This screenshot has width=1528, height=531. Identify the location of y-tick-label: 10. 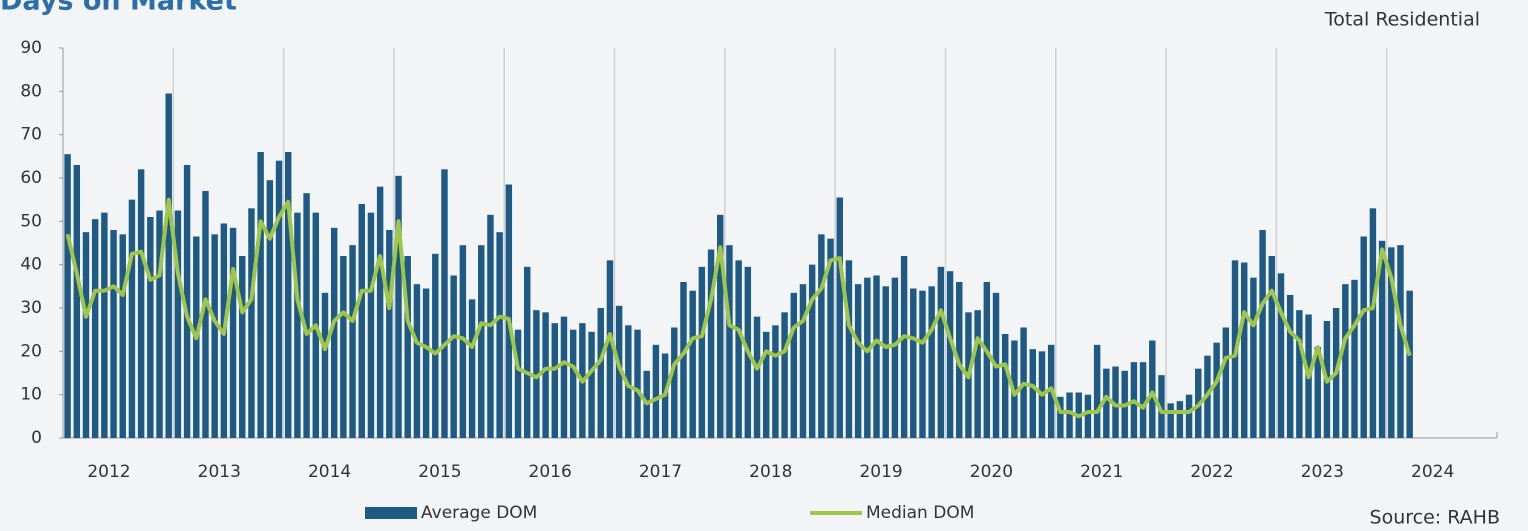
(31, 395).